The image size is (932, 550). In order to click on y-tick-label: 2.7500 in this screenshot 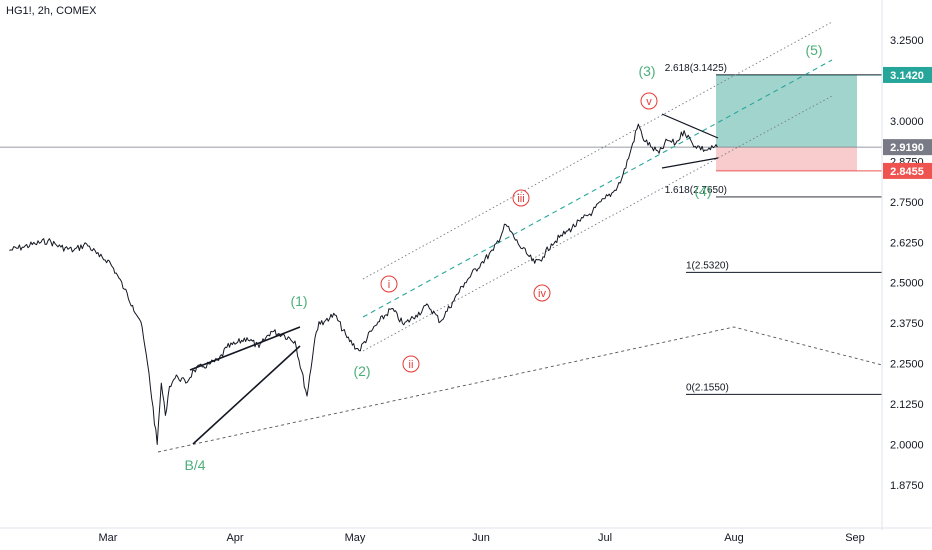, I will do `click(907, 203)`.